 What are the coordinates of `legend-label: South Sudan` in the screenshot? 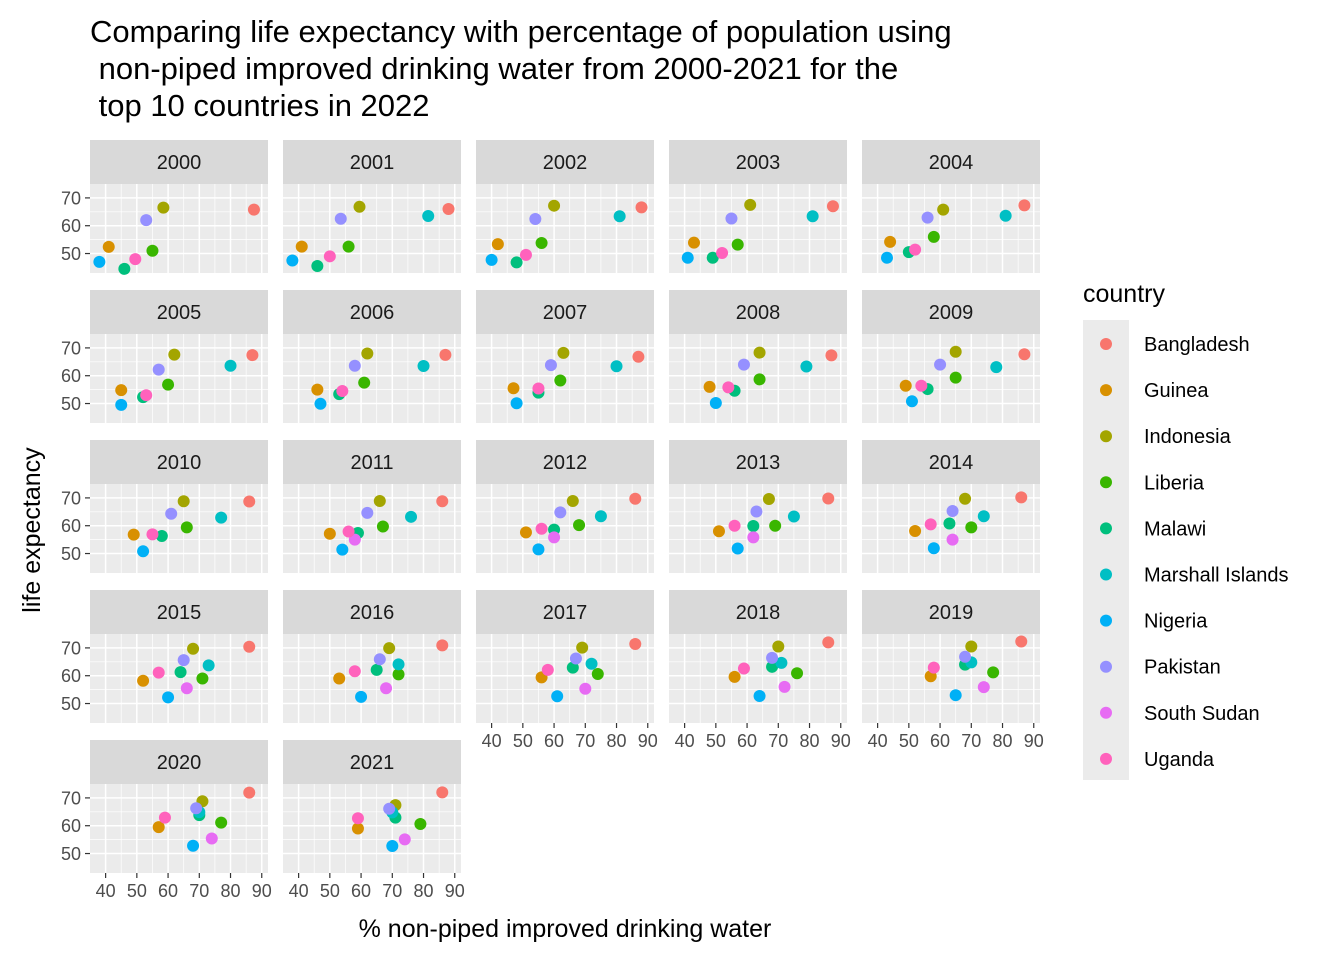 It's located at (1202, 714).